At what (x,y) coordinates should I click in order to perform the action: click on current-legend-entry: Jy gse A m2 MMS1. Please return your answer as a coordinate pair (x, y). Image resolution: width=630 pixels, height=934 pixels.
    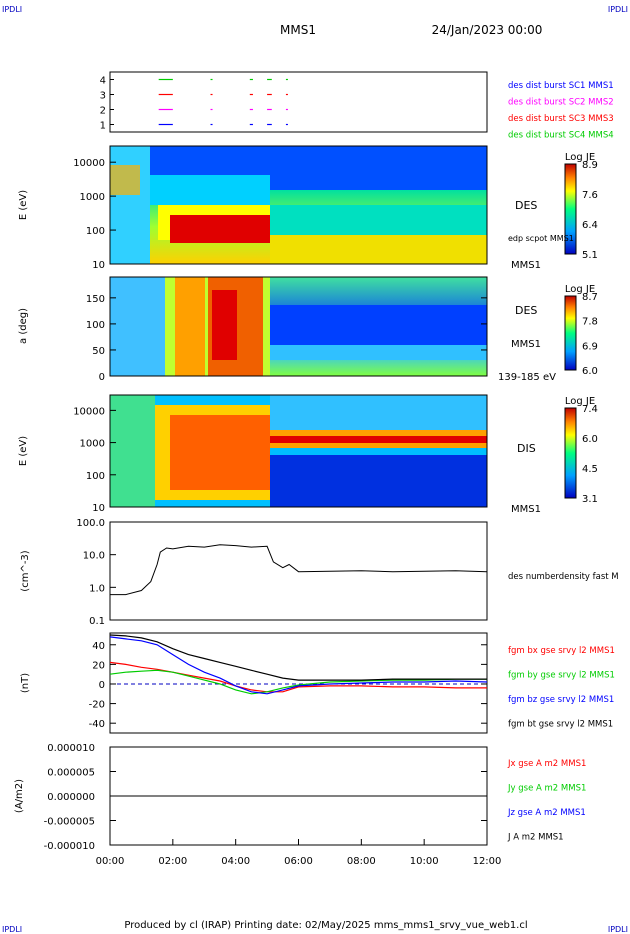
    Looking at the image, I should click on (546, 789).